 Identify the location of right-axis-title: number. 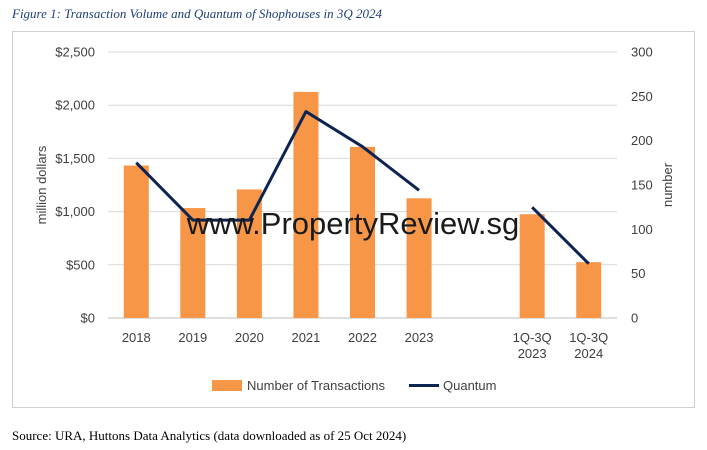
(667, 184).